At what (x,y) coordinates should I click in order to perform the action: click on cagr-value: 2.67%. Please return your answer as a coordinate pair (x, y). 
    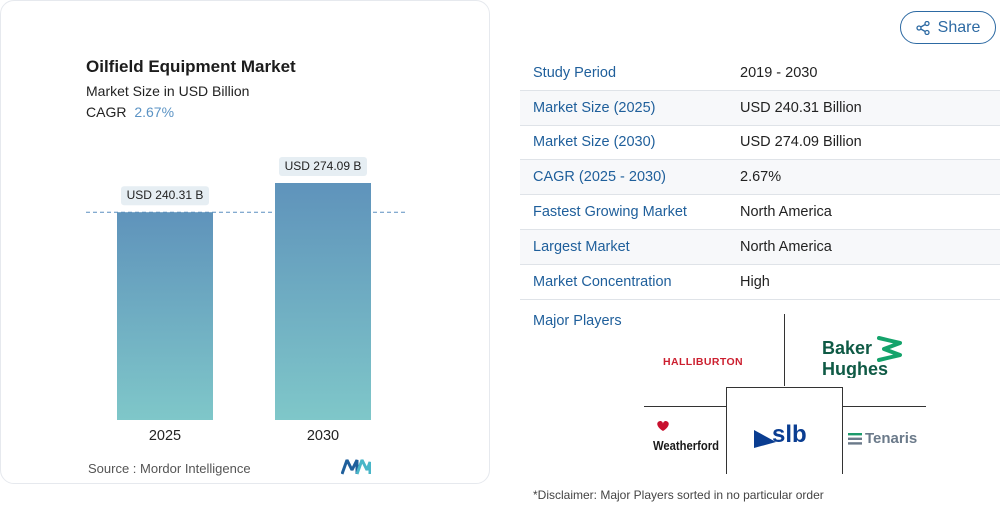
    Looking at the image, I should click on (154, 112).